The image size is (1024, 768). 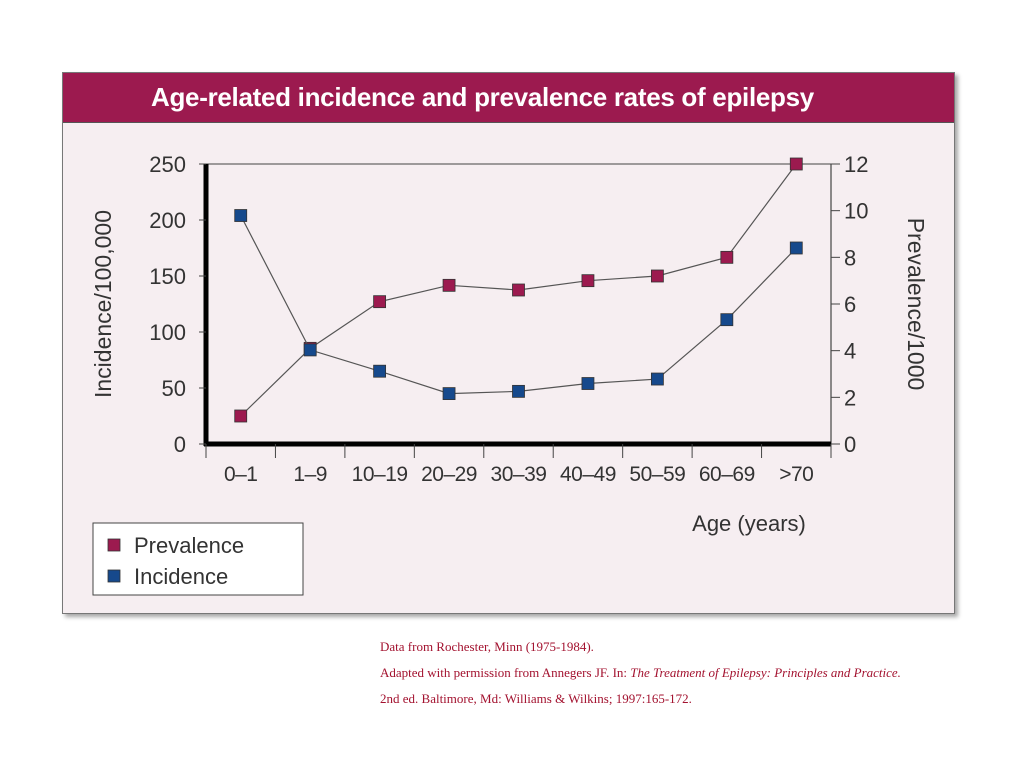 What do you see at coordinates (588, 474) in the screenshot?
I see `x-tick-label: 40–49` at bounding box center [588, 474].